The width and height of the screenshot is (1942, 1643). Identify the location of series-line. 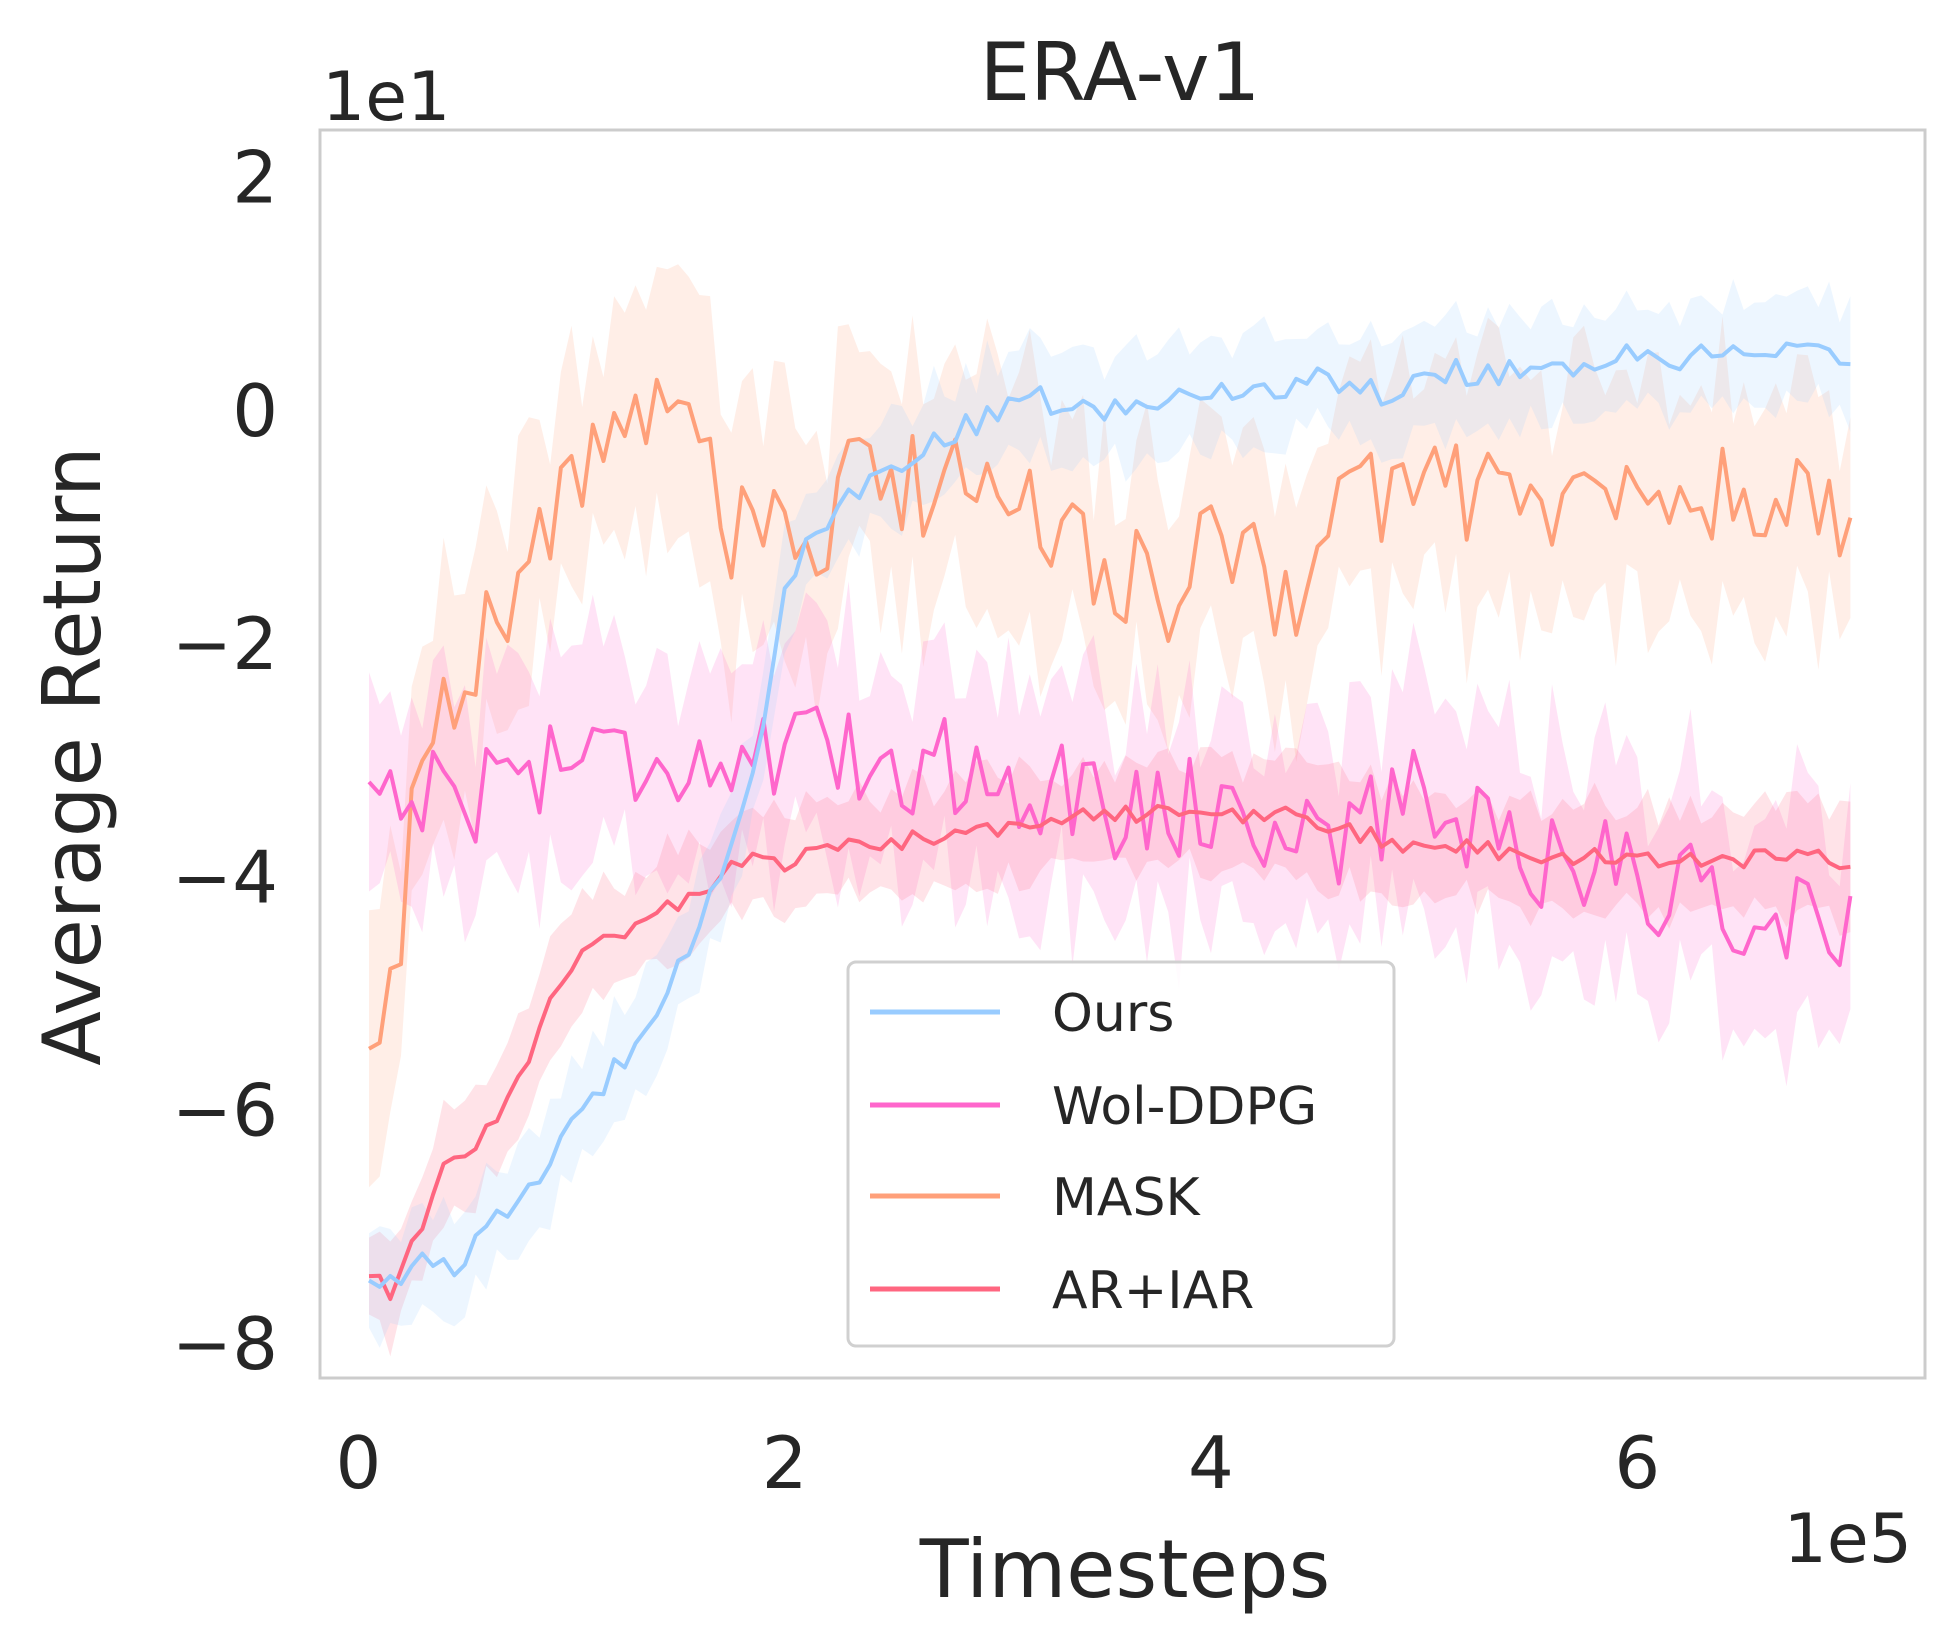
(1110, 836).